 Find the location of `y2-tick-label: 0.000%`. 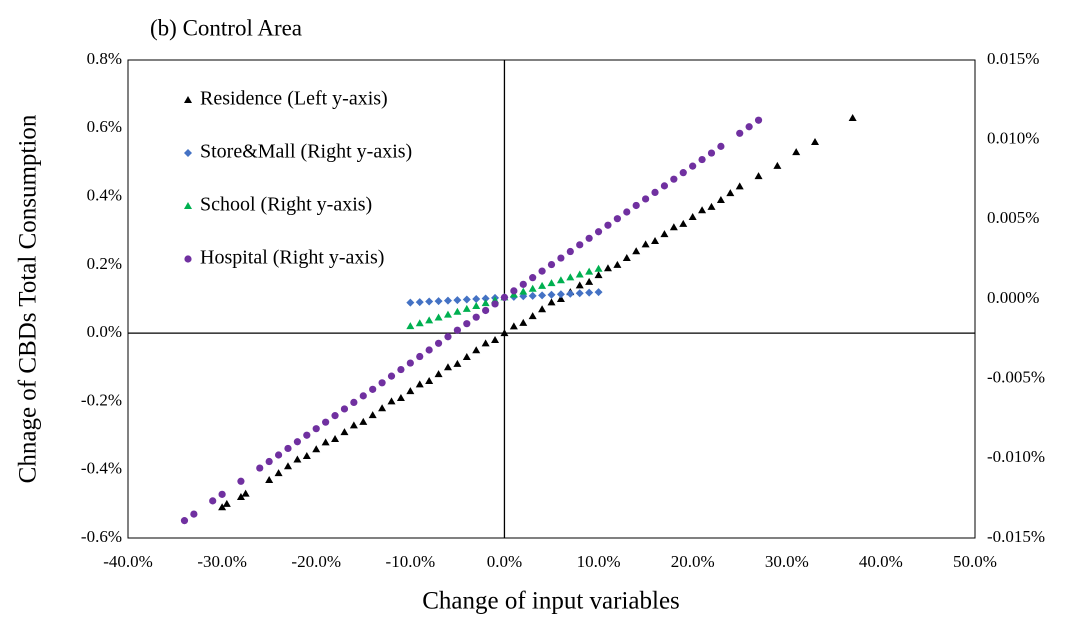

y2-tick-label: 0.000% is located at coordinates (1013, 297).